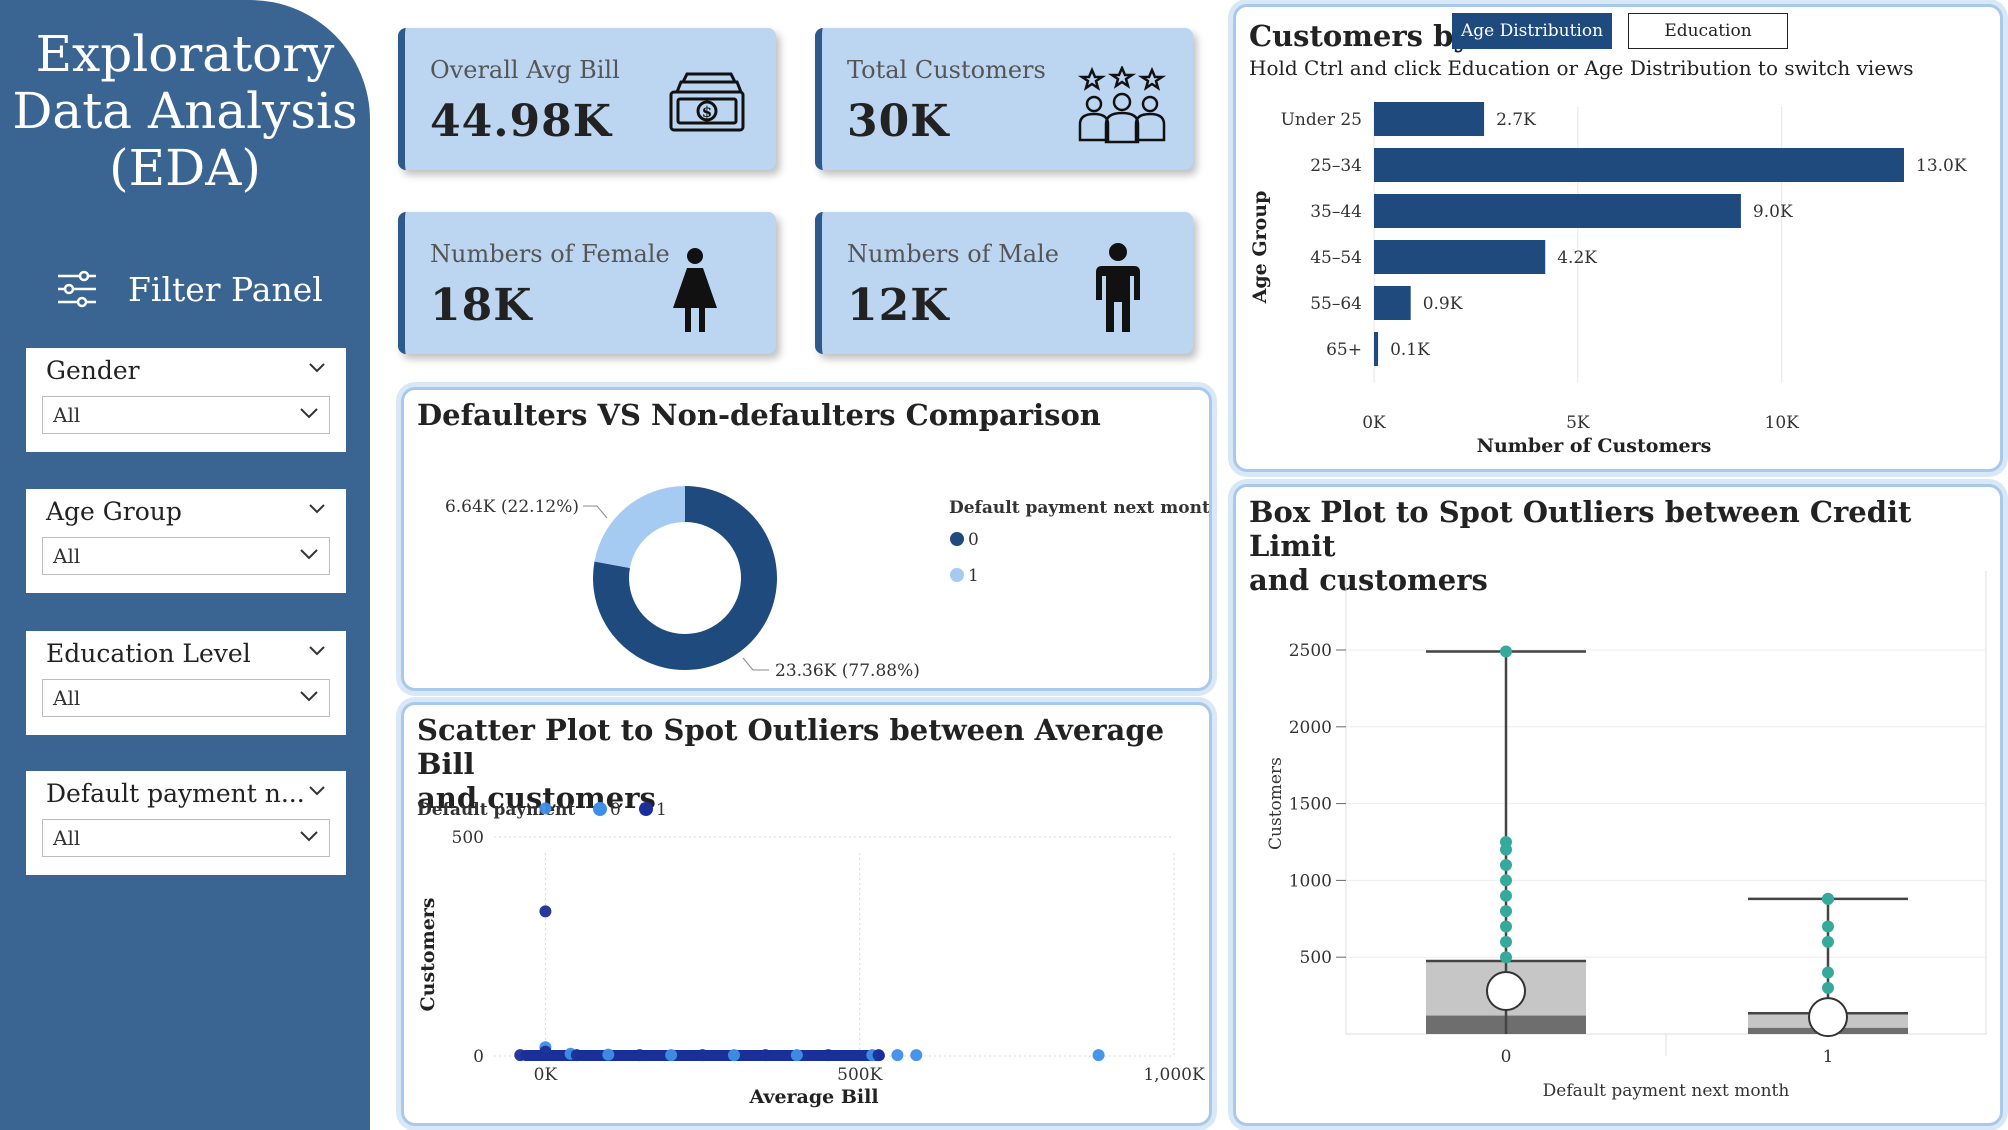 Image resolution: width=2008 pixels, height=1130 pixels. What do you see at coordinates (185, 111) in the screenshot?
I see `app-title-line: Data Analysis` at bounding box center [185, 111].